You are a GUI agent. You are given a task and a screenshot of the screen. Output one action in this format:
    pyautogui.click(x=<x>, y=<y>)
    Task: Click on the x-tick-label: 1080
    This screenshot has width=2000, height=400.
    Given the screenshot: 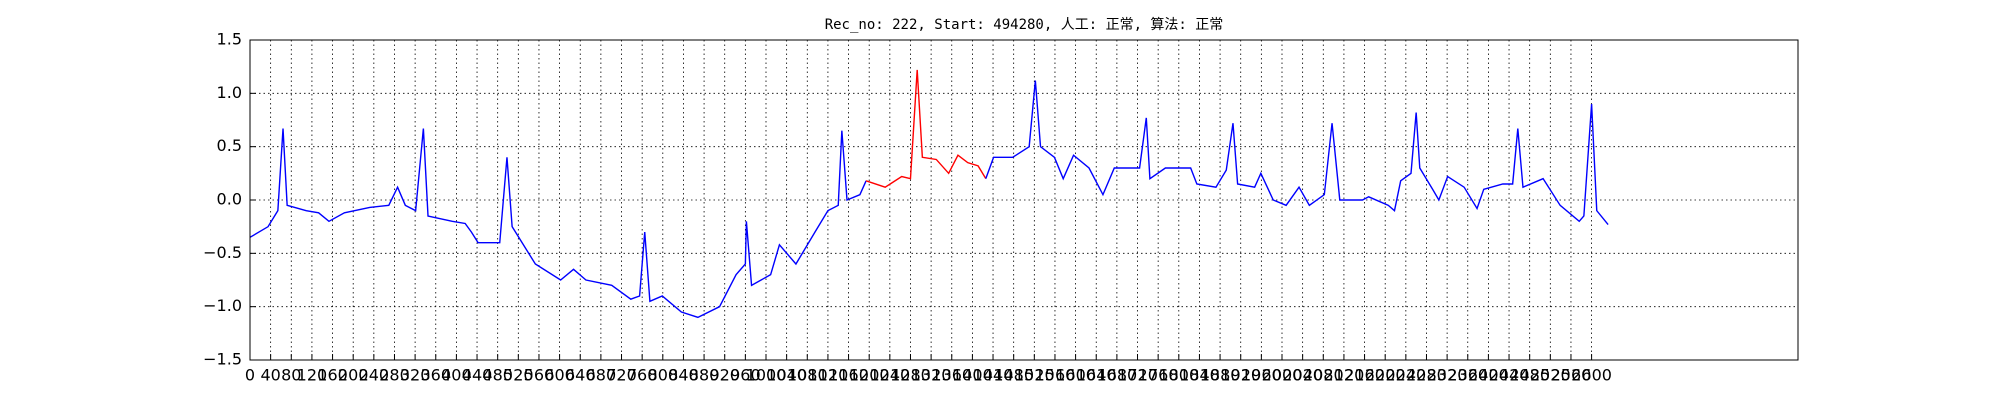 What is the action you would take?
    pyautogui.click(x=807, y=375)
    